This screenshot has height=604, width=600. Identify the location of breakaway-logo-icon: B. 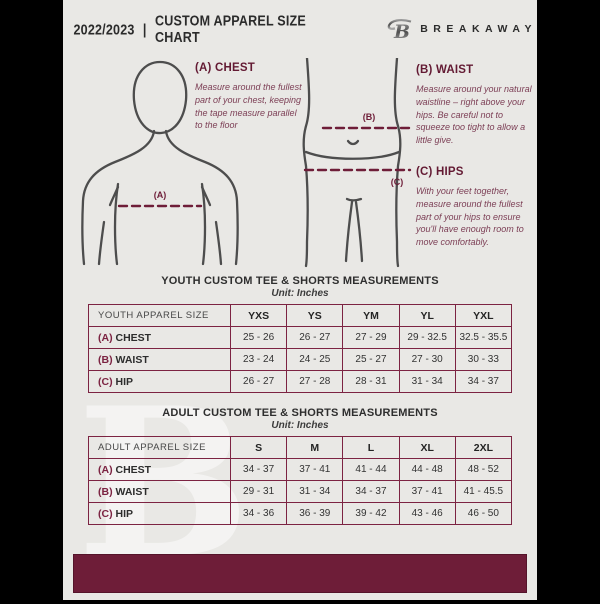
(399, 30).